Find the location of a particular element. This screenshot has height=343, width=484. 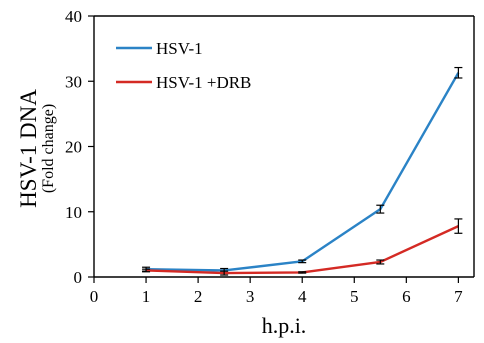

y-axis-title: HSV-1 DNA is located at coordinates (28, 148).